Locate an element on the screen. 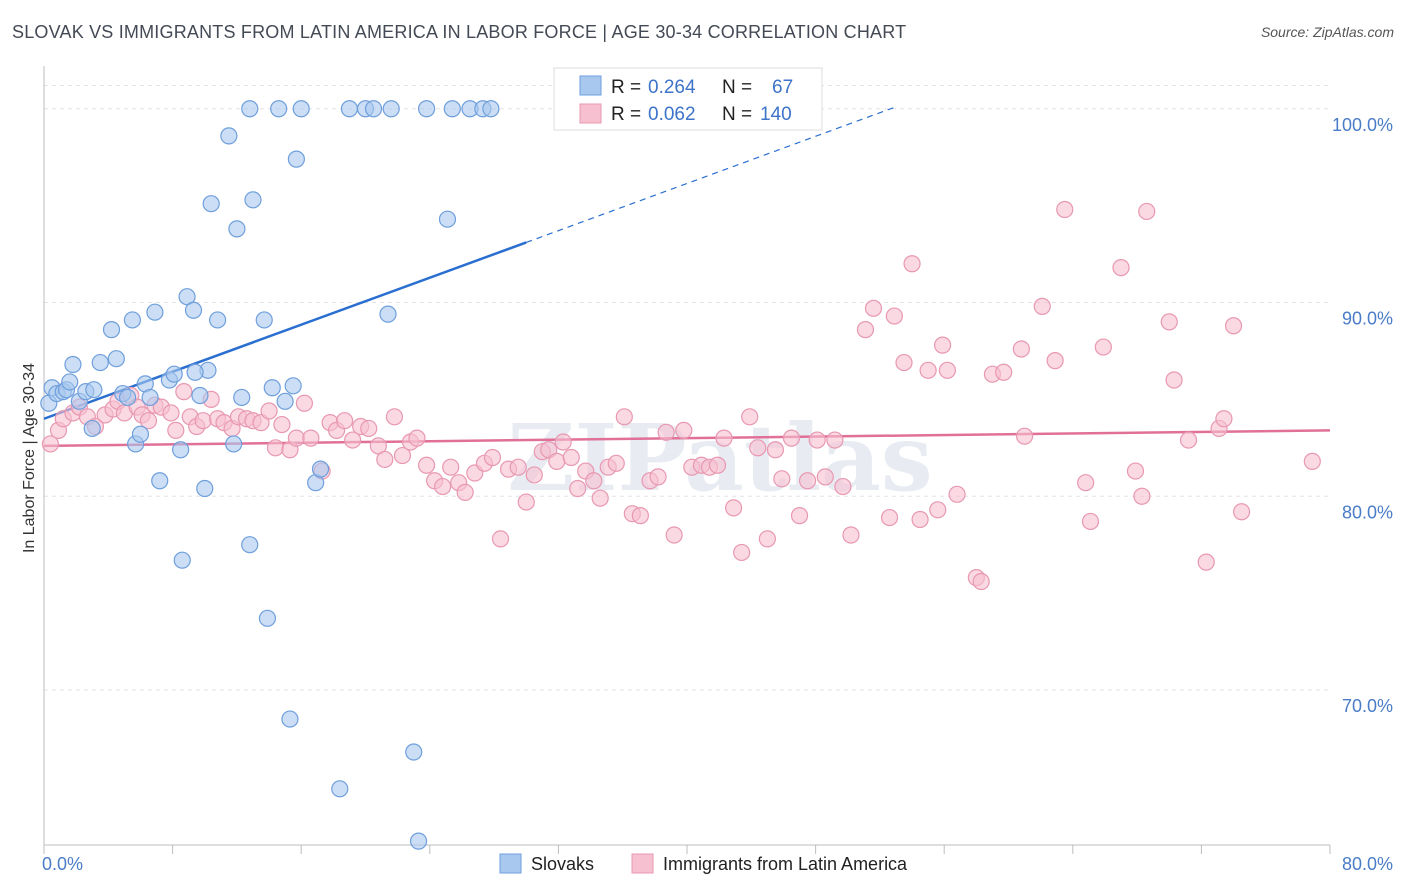 This screenshot has height=892, width=1406. legend-r-label-1: R = is located at coordinates (626, 87).